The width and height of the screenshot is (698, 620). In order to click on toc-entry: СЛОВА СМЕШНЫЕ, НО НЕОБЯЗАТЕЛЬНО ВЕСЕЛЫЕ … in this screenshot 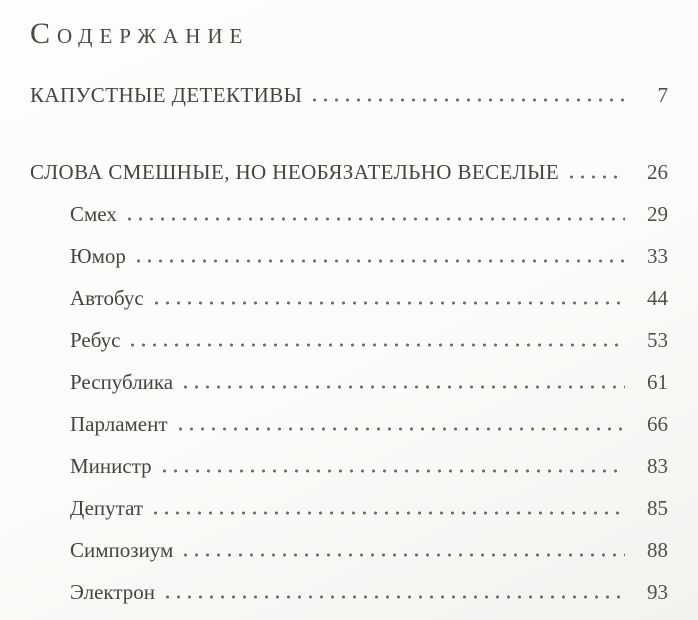, I will do `click(349, 172)`.